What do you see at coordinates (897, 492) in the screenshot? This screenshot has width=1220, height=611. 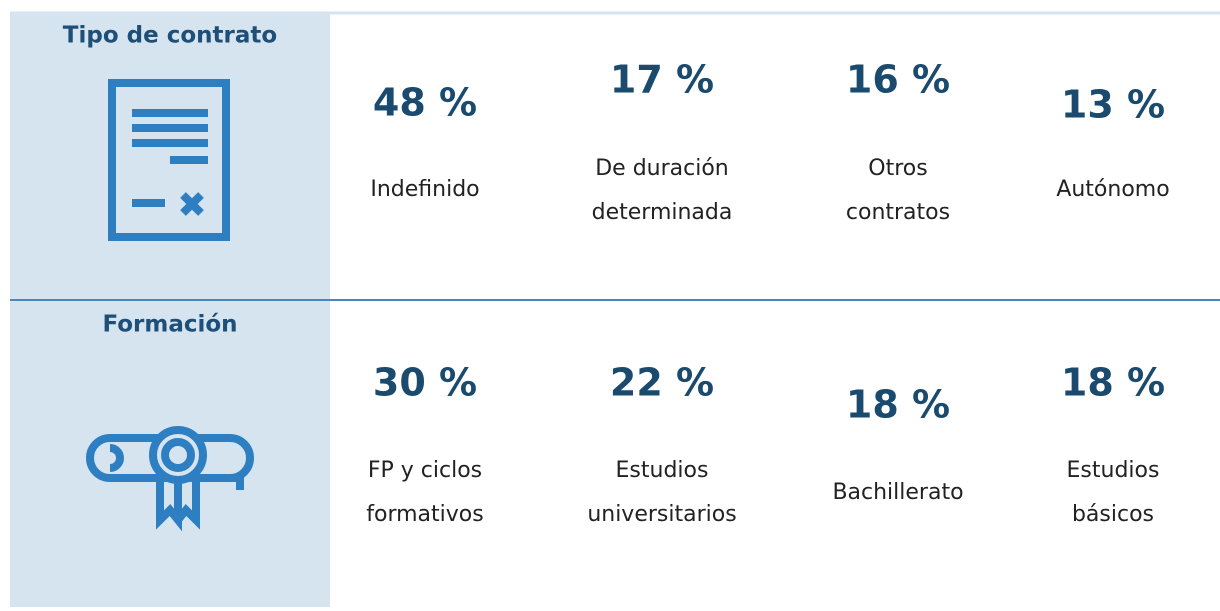 I see `stat-label: Bachillerato` at bounding box center [897, 492].